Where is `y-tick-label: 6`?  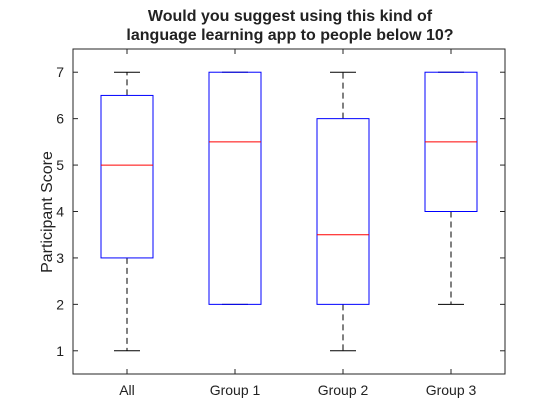 y-tick-label: 6 is located at coordinates (60, 119).